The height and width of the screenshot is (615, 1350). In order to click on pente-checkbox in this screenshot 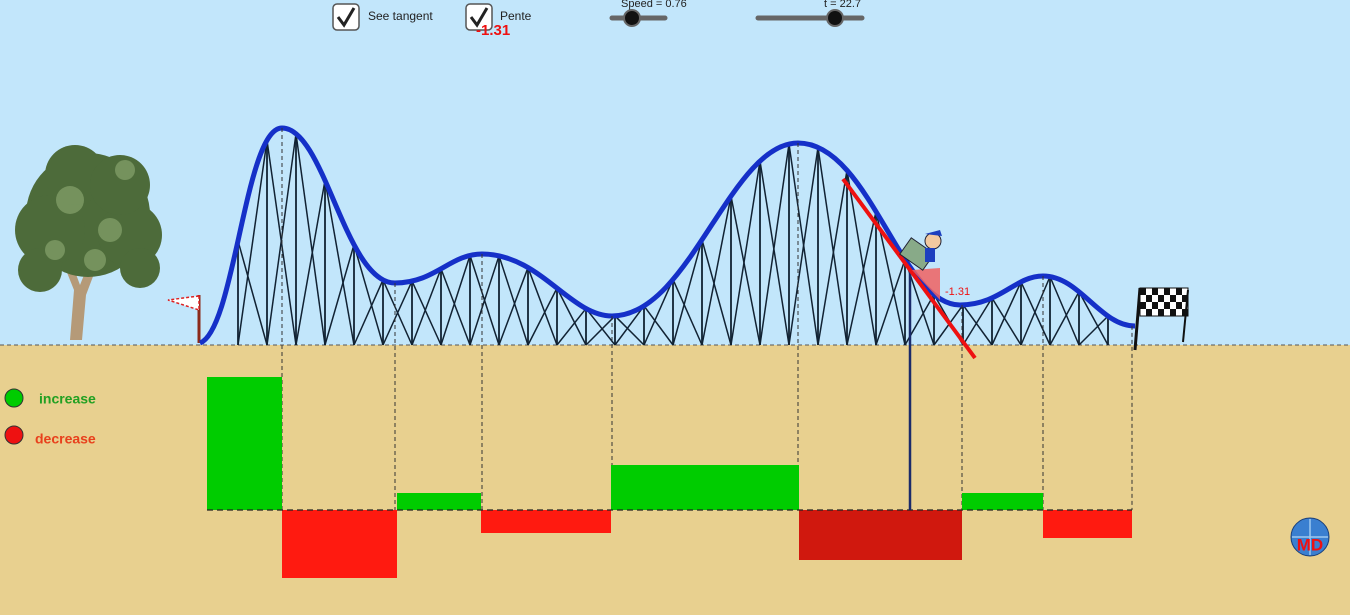, I will do `click(479, 17)`.